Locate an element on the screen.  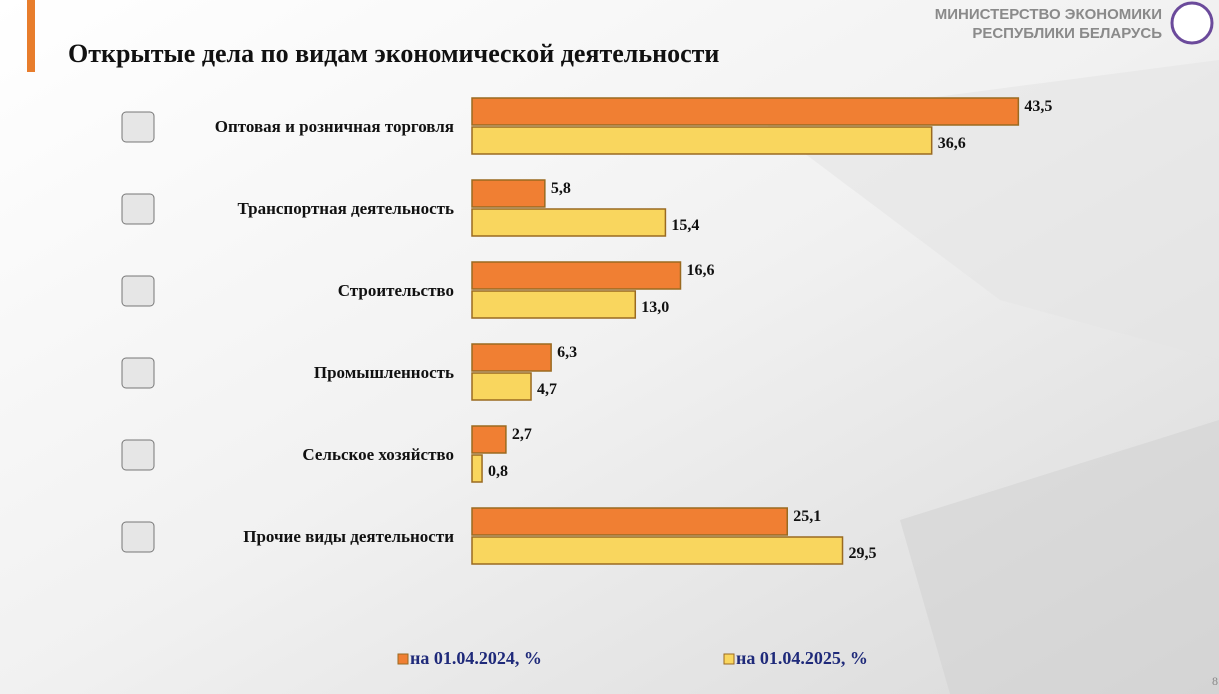
category-label: Промышленность is located at coordinates (384, 372).